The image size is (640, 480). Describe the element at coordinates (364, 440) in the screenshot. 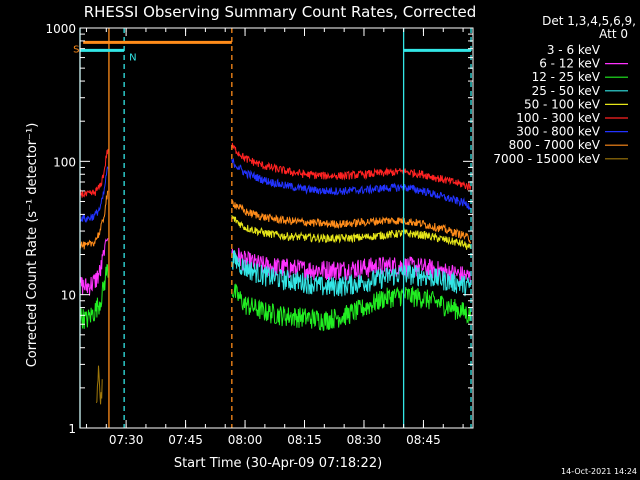

I see `x-tick-label: 08:30` at that location.